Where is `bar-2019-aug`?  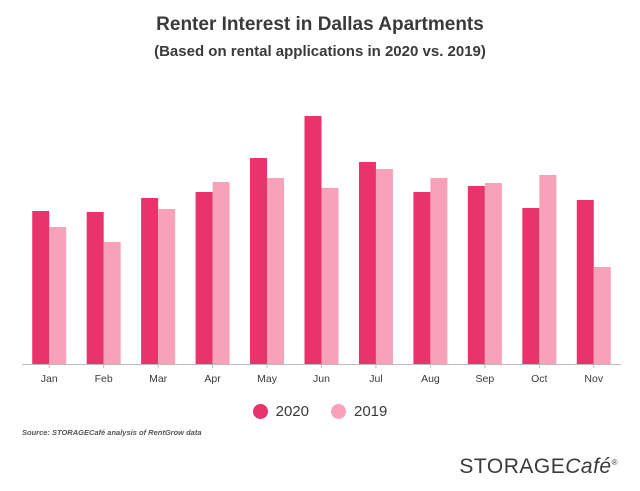
bar-2019-aug is located at coordinates (439, 271).